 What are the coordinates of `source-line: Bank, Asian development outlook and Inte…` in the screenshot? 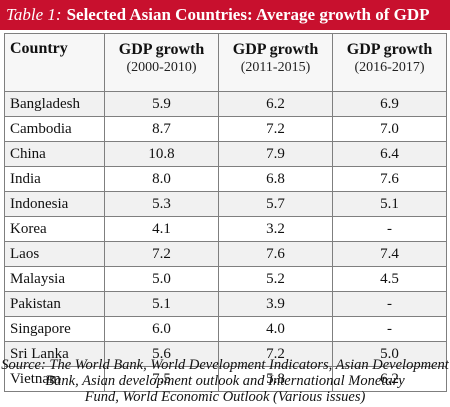 It's located at (225, 381).